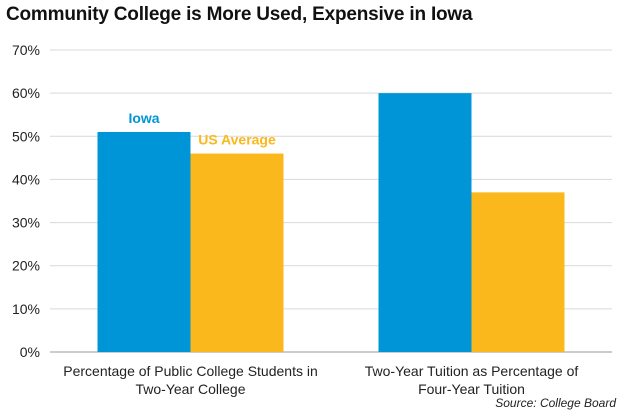 This screenshot has width=628, height=414. I want to click on x-category-label: Percentage of Public College Students in, so click(190, 371).